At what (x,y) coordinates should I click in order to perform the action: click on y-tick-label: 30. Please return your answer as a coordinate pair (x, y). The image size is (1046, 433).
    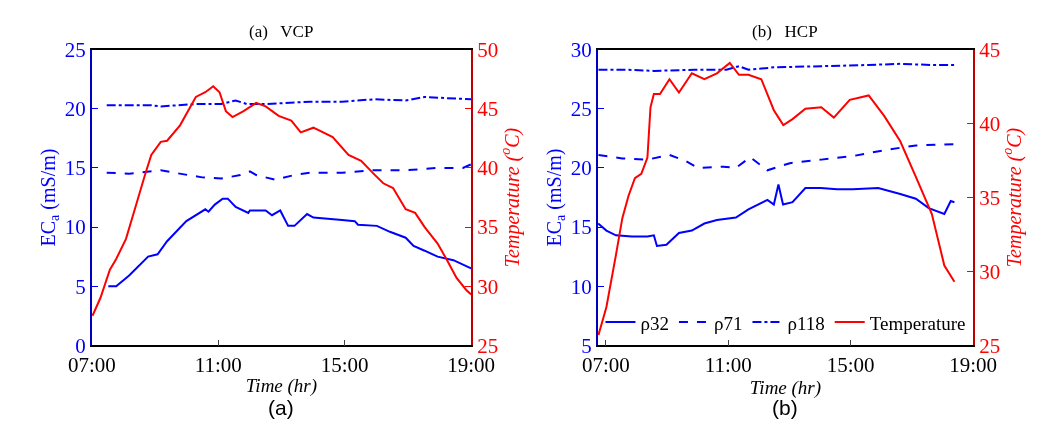
    Looking at the image, I should click on (581, 49).